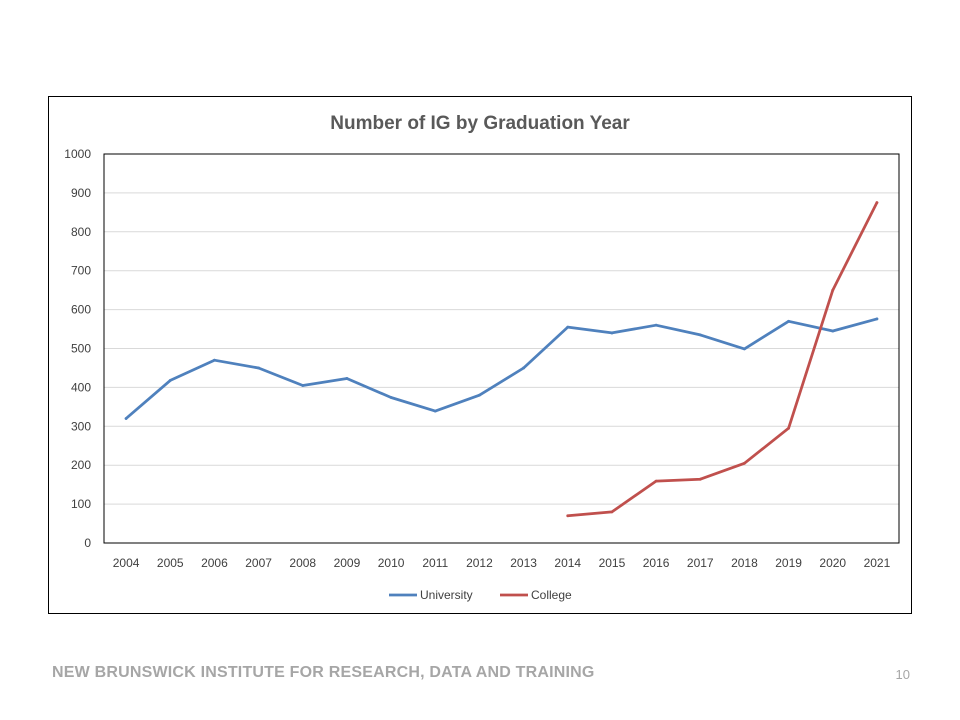  Describe the element at coordinates (81, 271) in the screenshot. I see `y-tick-label: 700` at that location.